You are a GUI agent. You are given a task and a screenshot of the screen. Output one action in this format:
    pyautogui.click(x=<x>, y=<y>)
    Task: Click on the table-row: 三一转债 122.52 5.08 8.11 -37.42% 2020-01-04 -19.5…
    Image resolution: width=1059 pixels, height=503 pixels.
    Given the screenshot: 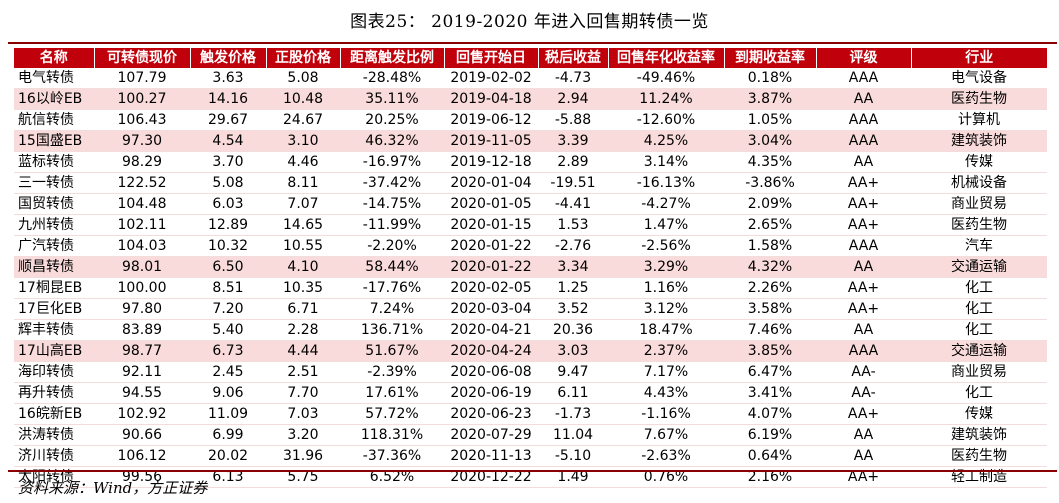 What is the action you would take?
    pyautogui.click(x=530, y=183)
    